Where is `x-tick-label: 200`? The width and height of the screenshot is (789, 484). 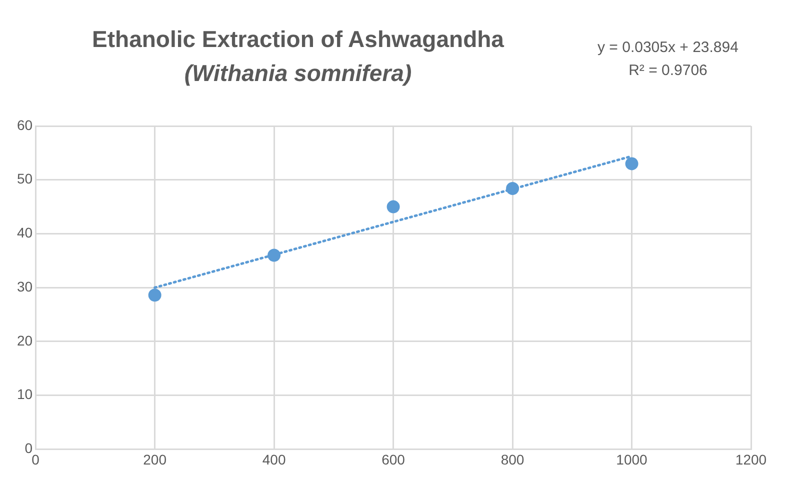 x-tick-label: 200 is located at coordinates (155, 459).